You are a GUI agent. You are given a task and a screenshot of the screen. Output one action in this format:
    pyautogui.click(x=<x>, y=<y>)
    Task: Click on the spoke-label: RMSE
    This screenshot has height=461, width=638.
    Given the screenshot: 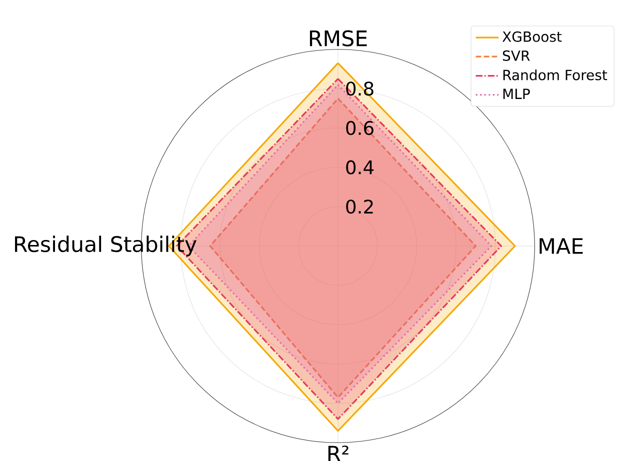 What is the action you would take?
    pyautogui.click(x=338, y=38)
    